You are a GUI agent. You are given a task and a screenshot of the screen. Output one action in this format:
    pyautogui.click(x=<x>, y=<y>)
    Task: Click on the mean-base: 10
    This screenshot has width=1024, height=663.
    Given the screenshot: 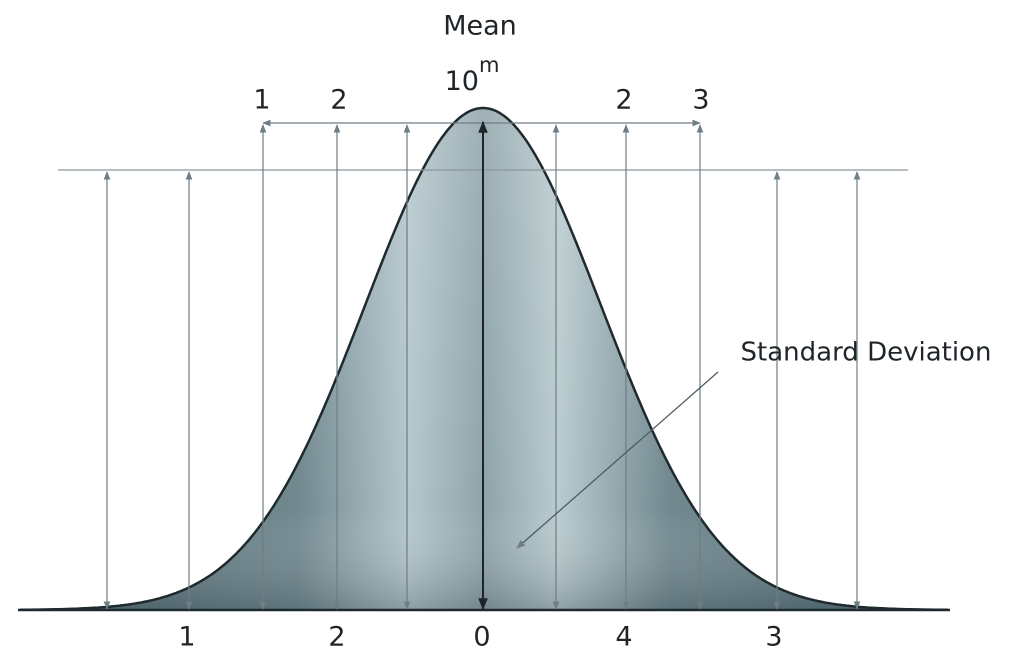 What is the action you would take?
    pyautogui.click(x=462, y=81)
    